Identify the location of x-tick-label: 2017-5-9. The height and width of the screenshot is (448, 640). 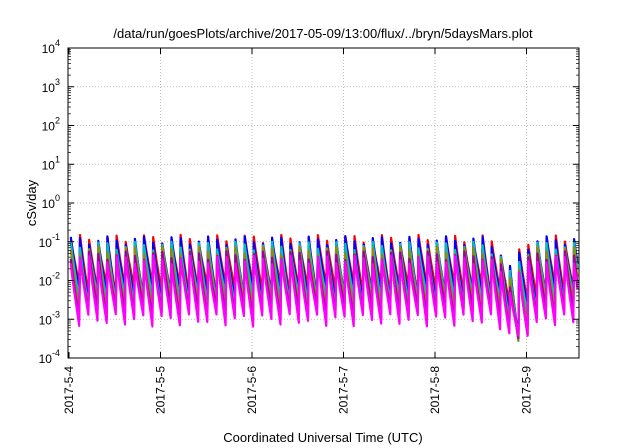
(527, 390).